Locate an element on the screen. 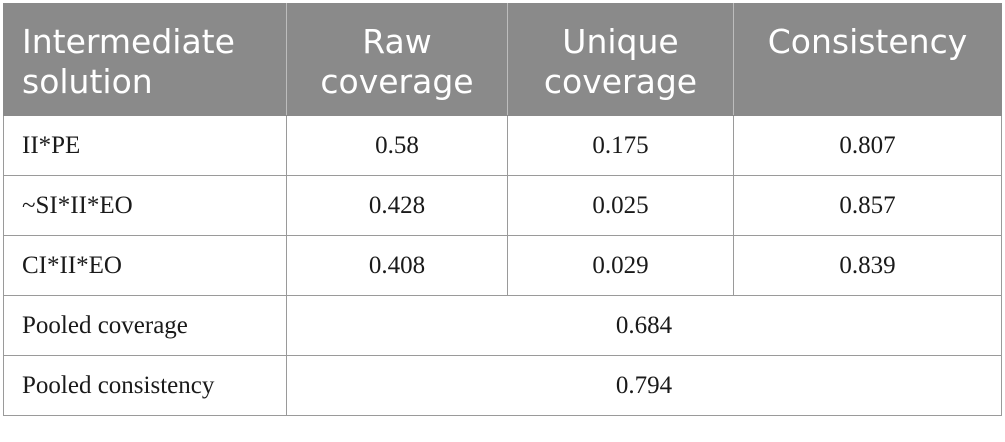 The width and height of the screenshot is (1005, 442). header-intermediate-solution: Intermediate solution is located at coordinates (145, 59).